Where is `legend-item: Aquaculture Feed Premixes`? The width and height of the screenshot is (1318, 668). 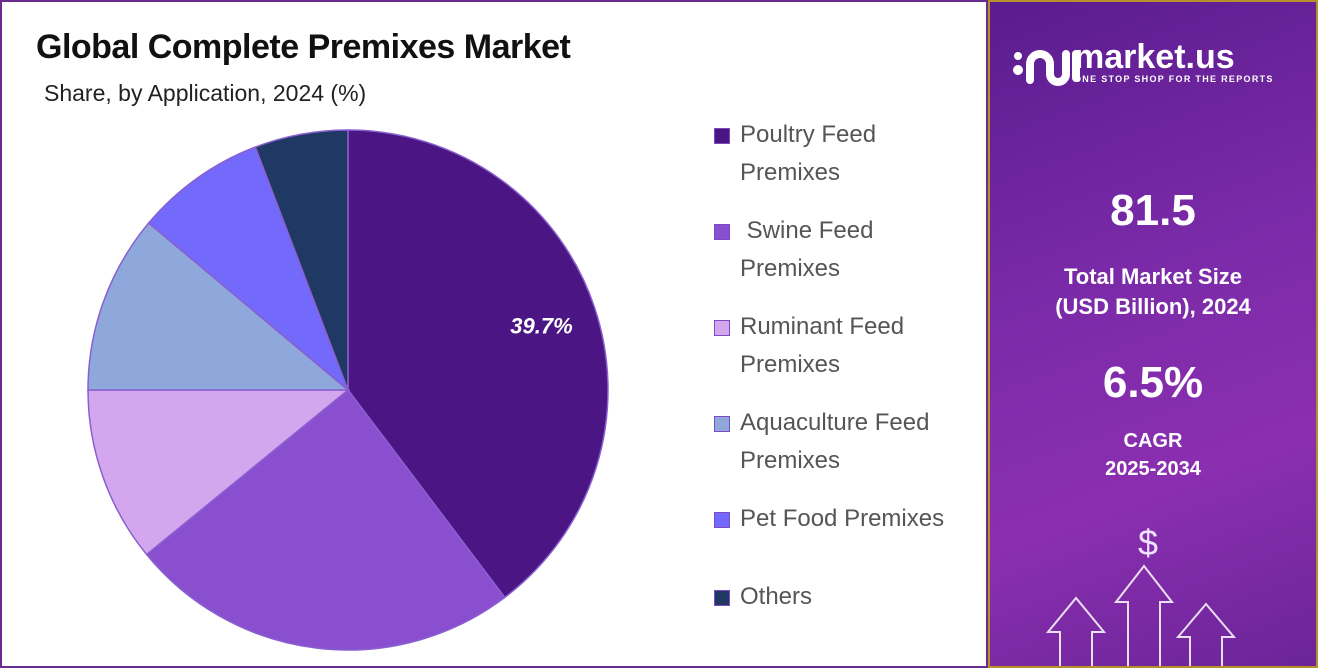 legend-item: Aquaculture Feed Premixes is located at coordinates (852, 442).